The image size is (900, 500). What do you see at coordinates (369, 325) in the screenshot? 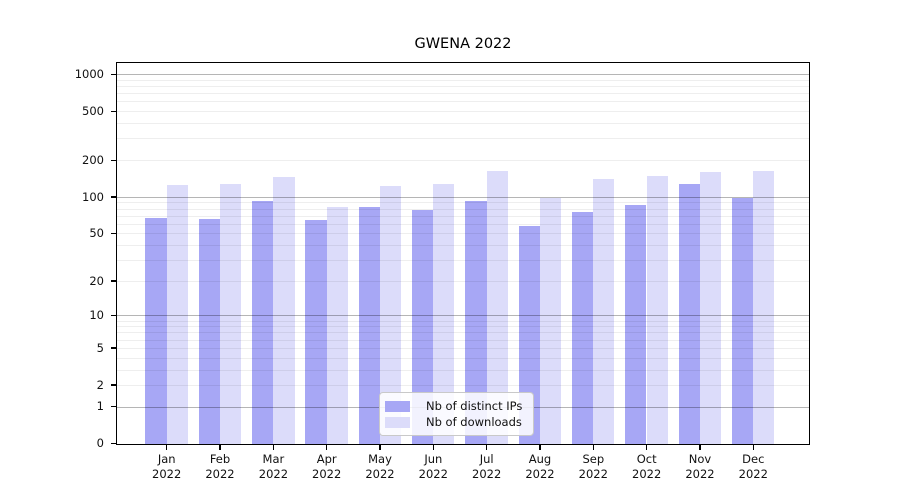
I see `bar-distinct-ips-may` at bounding box center [369, 325].